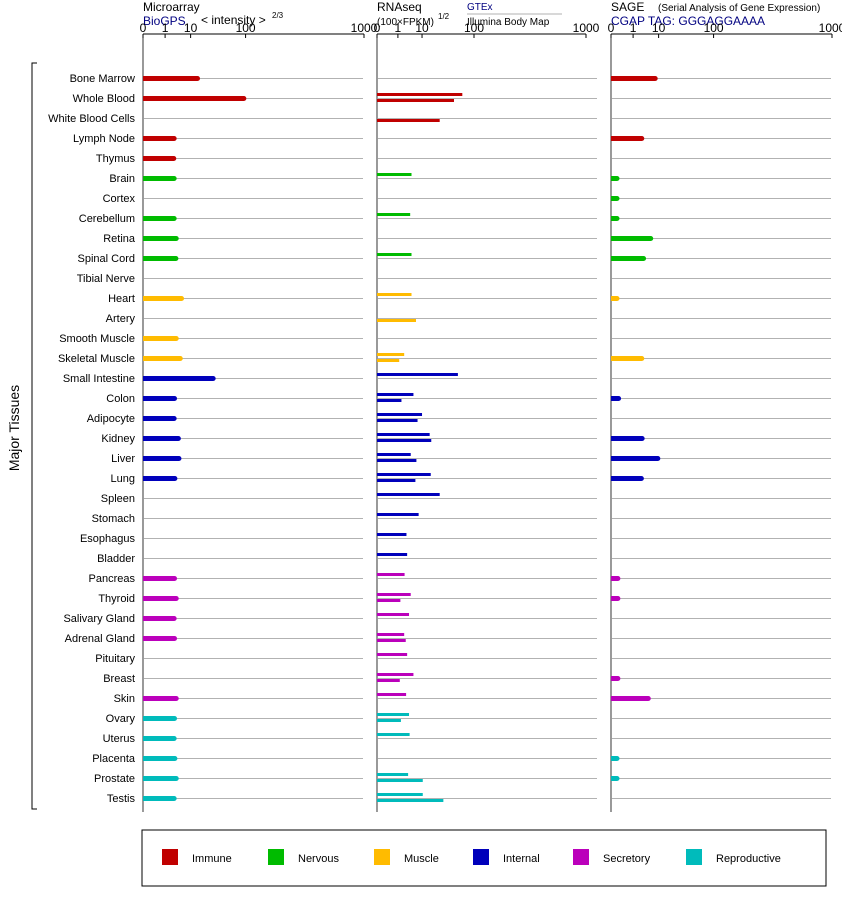 This screenshot has height=900, width=842. What do you see at coordinates (119, 739) in the screenshot?
I see `tissue-label: Uterus` at bounding box center [119, 739].